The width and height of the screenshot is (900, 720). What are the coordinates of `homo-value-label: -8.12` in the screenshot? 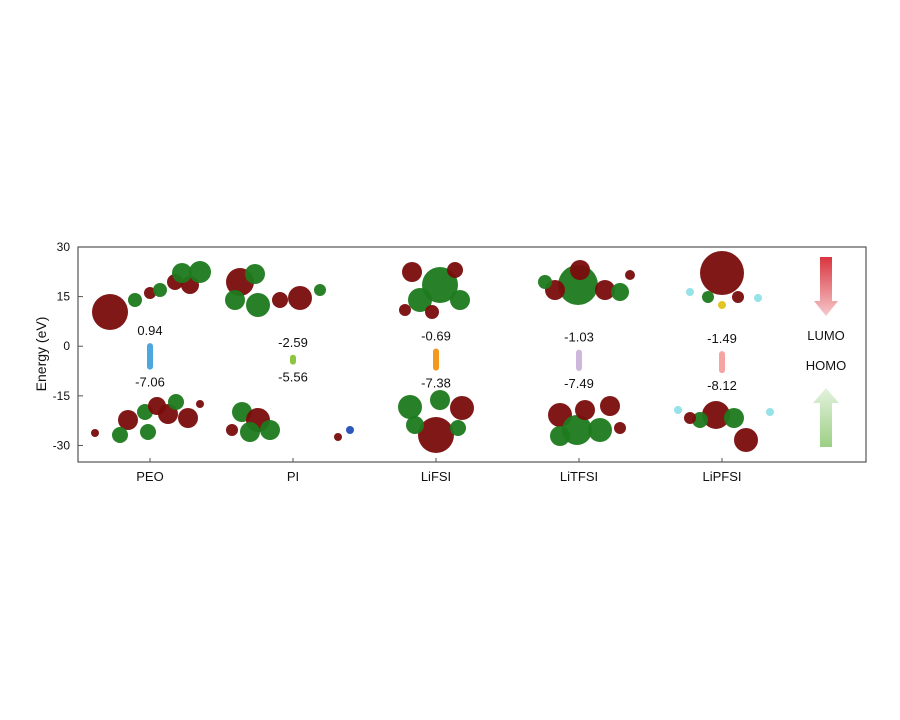 It's located at (722, 385).